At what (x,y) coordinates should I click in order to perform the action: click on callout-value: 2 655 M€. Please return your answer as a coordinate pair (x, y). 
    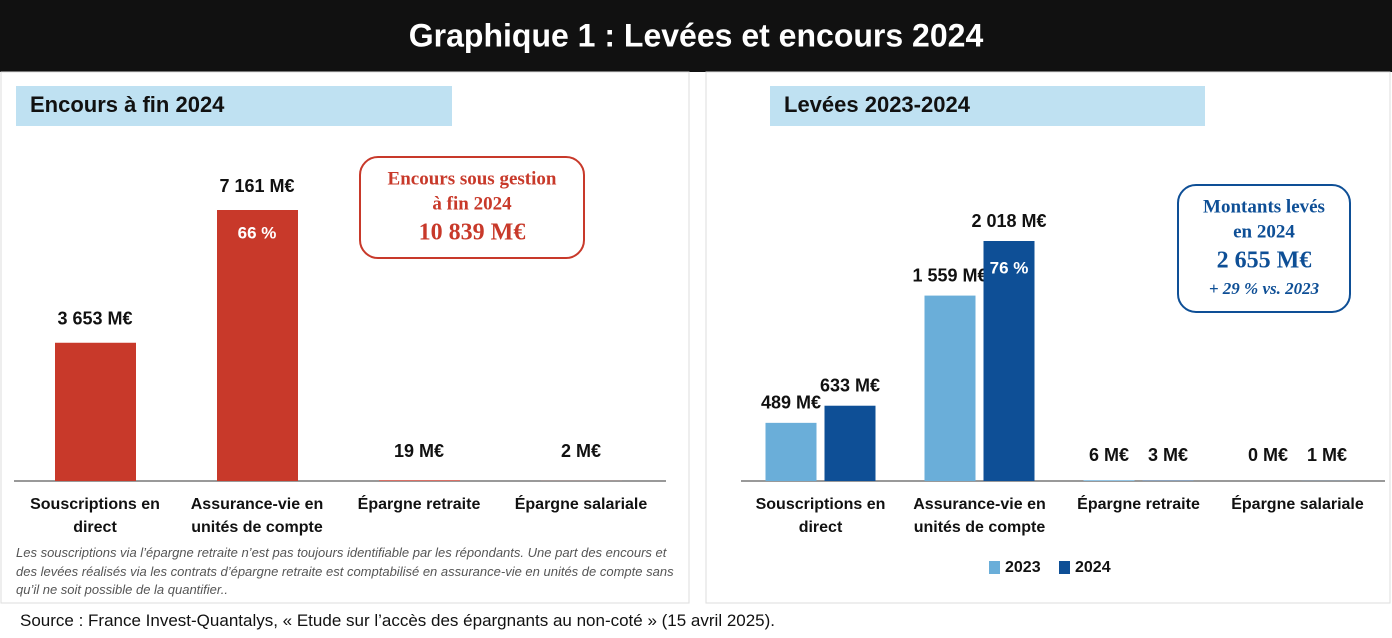
    Looking at the image, I should click on (1264, 261).